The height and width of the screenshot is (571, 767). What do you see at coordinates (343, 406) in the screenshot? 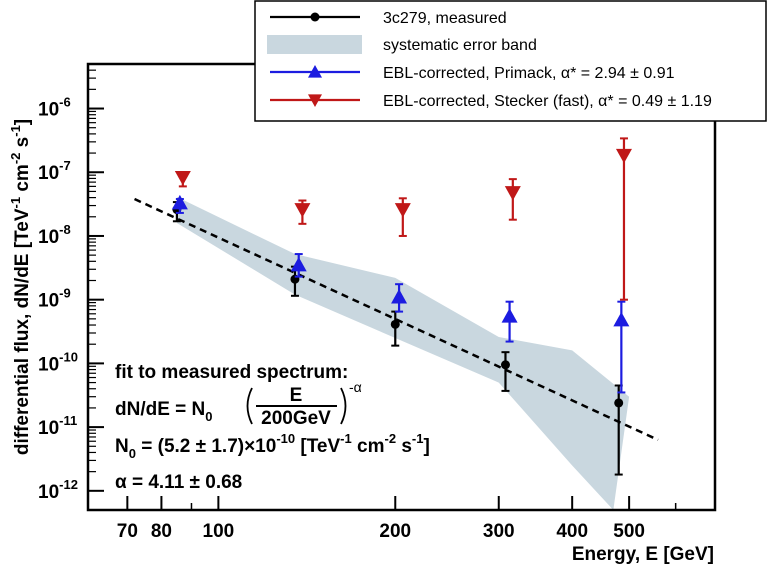
I see `paren-right` at bounding box center [343, 406].